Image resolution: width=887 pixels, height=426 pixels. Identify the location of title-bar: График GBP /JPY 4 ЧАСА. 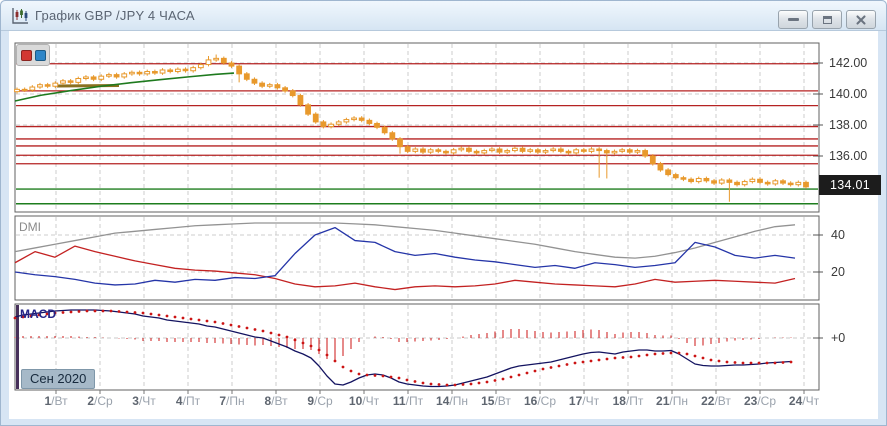
(443, 16).